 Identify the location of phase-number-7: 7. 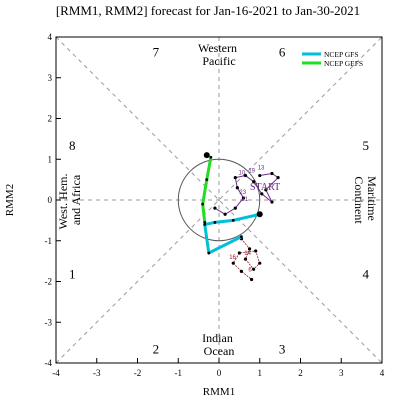
(156, 51).